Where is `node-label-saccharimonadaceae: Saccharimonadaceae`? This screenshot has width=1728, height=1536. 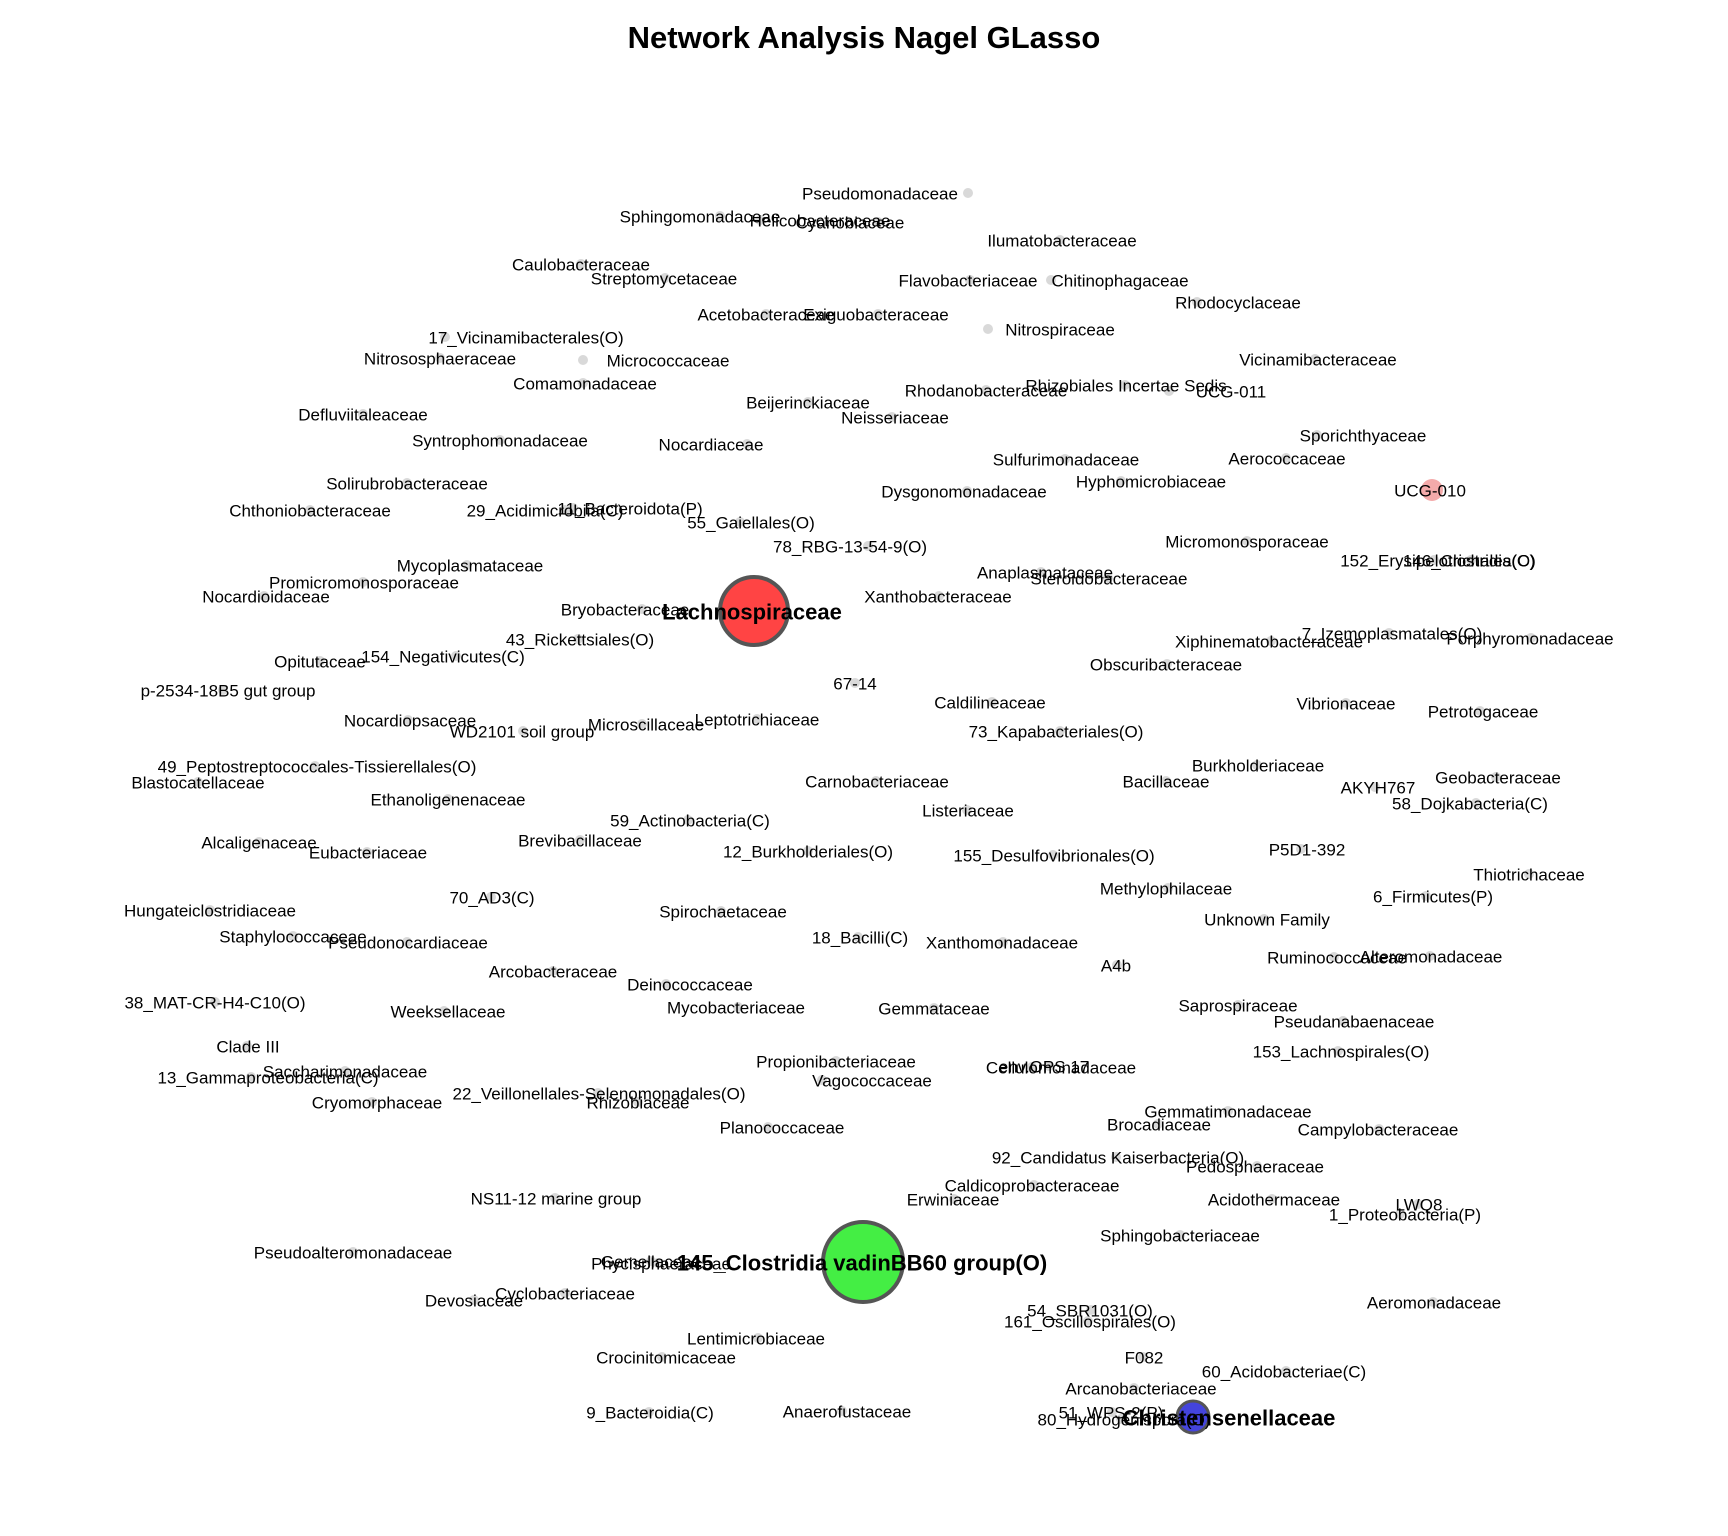 node-label-saccharimonadaceae: Saccharimonadaceae is located at coordinates (345, 1072).